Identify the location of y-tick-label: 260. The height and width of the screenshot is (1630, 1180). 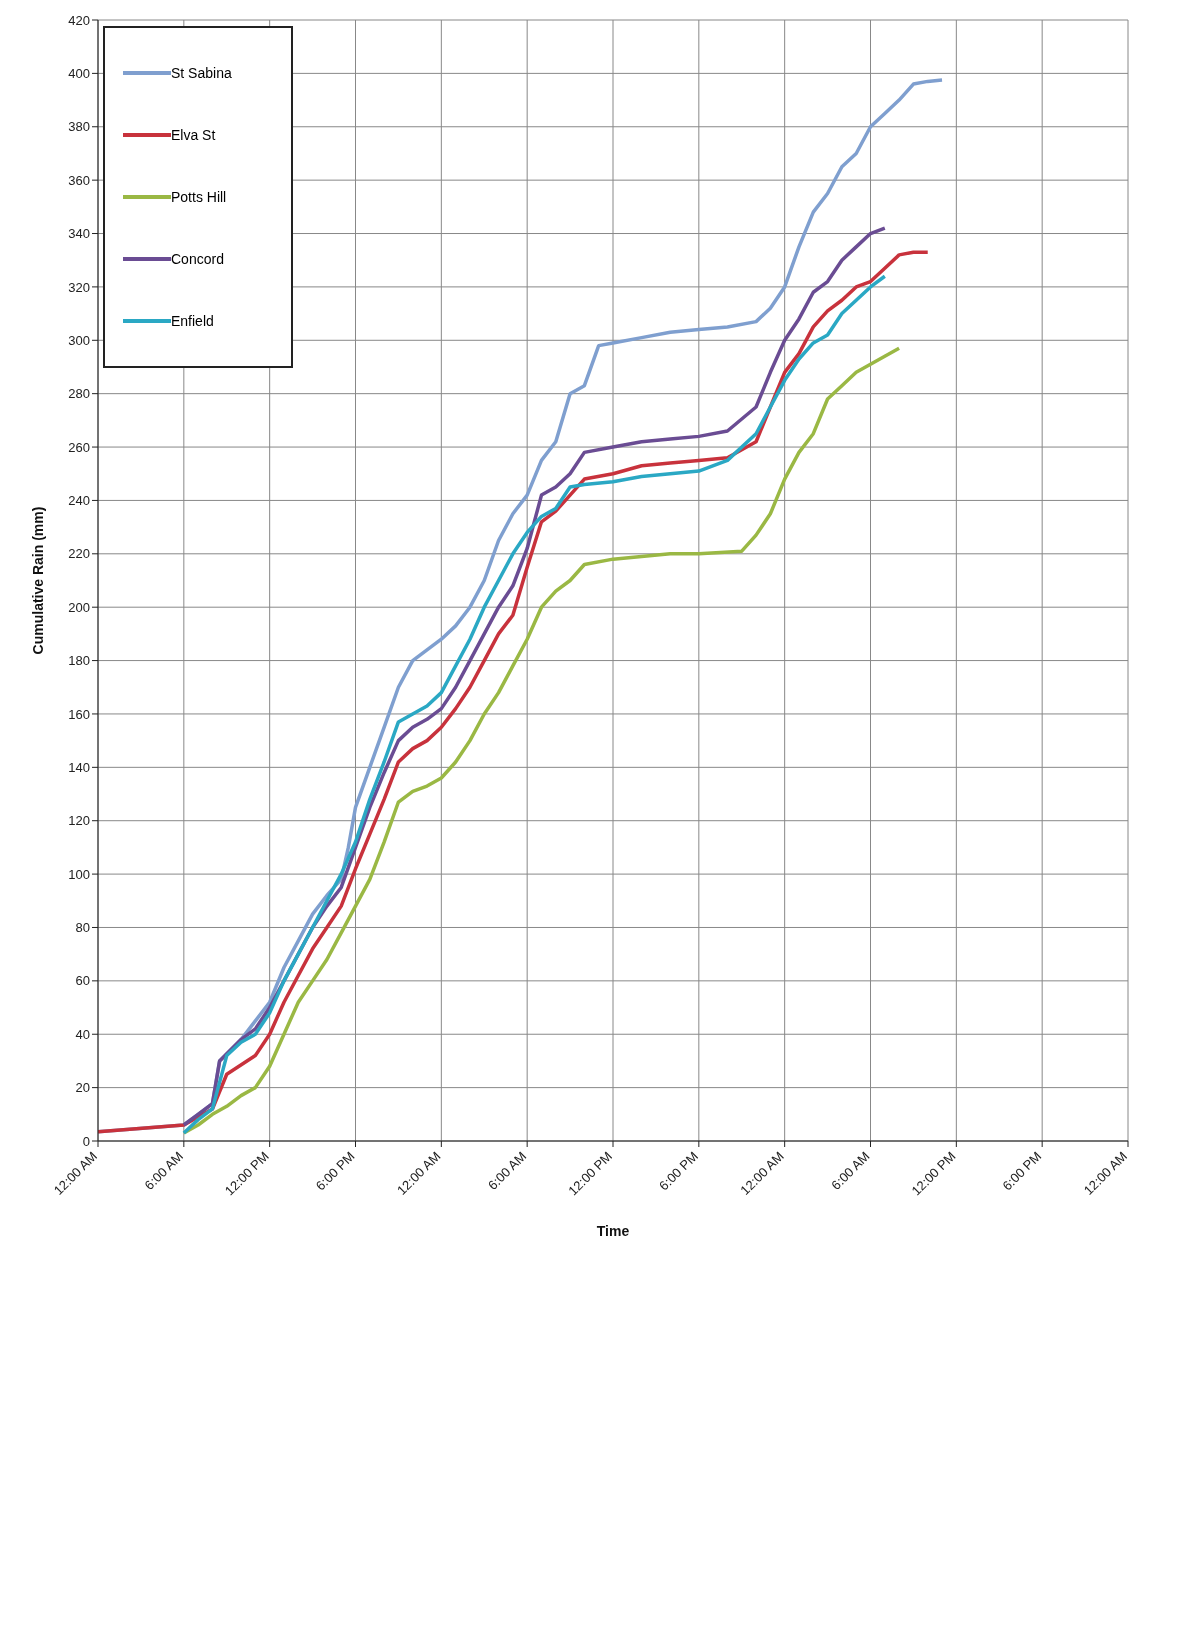
(79, 447).